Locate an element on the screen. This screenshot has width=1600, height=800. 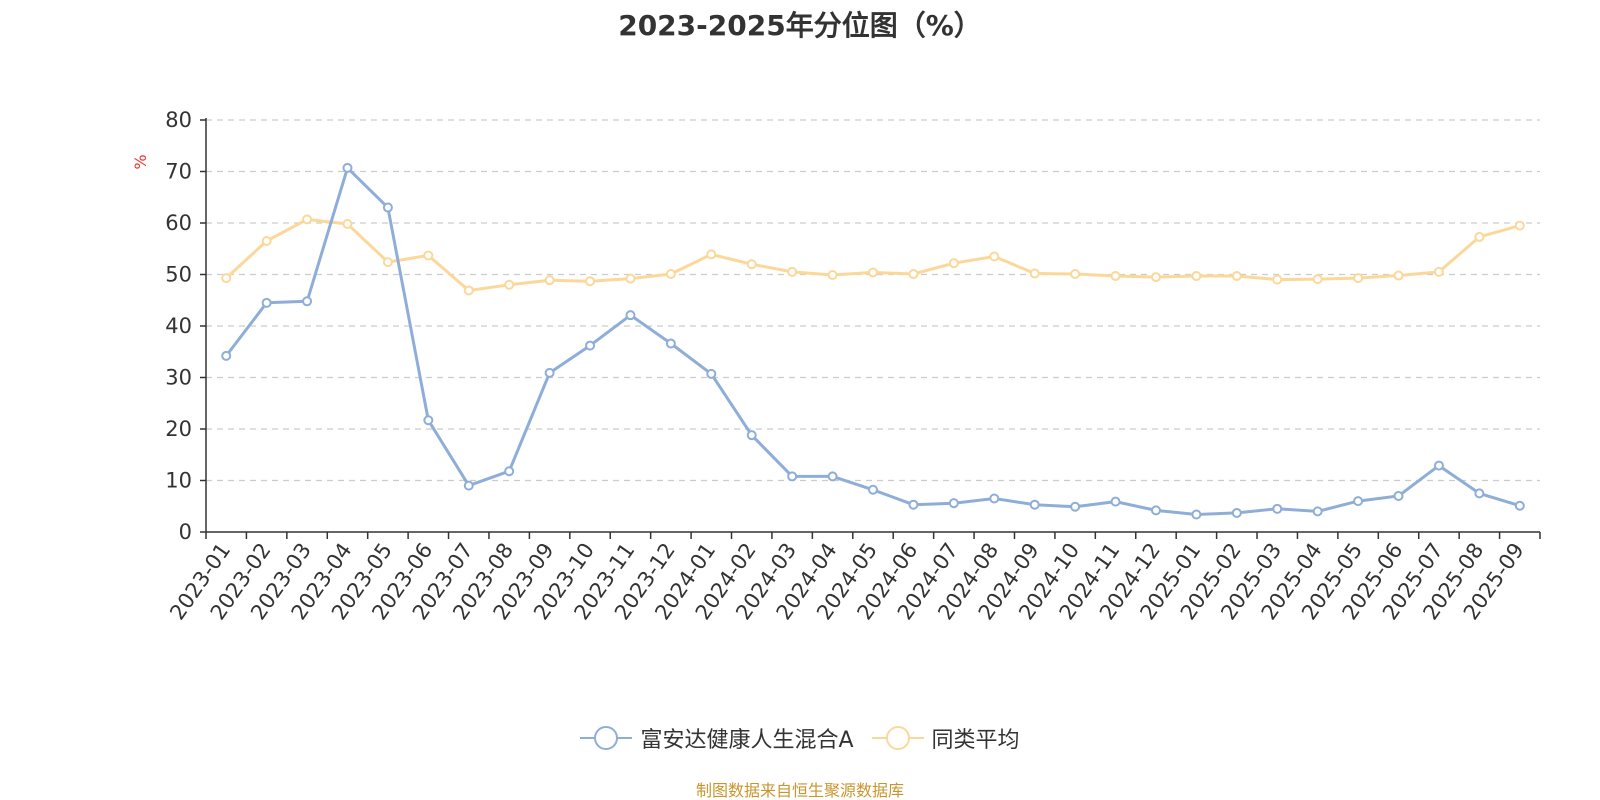
y-tick-label: 70 is located at coordinates (178, 172).